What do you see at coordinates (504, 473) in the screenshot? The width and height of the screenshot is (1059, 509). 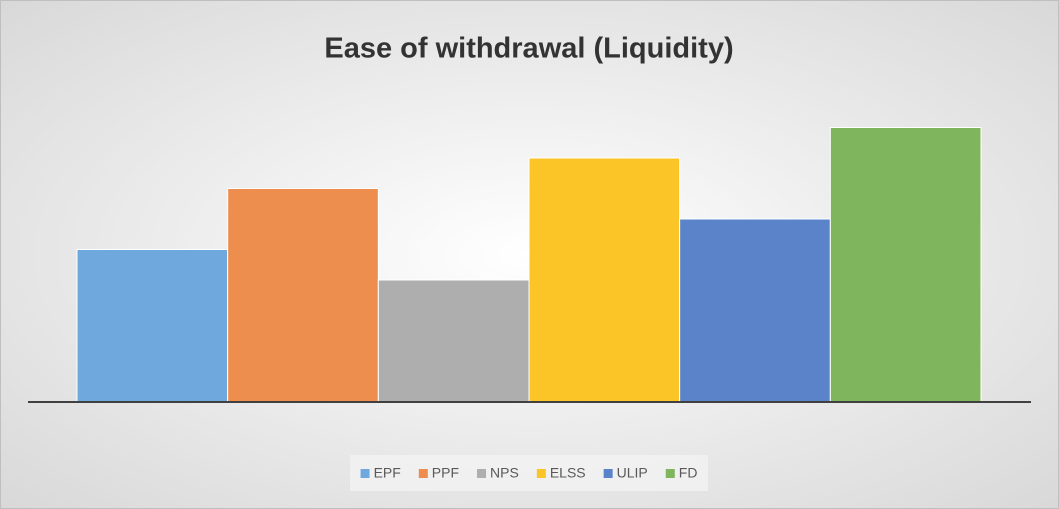 I see `legend-label: NPS` at bounding box center [504, 473].